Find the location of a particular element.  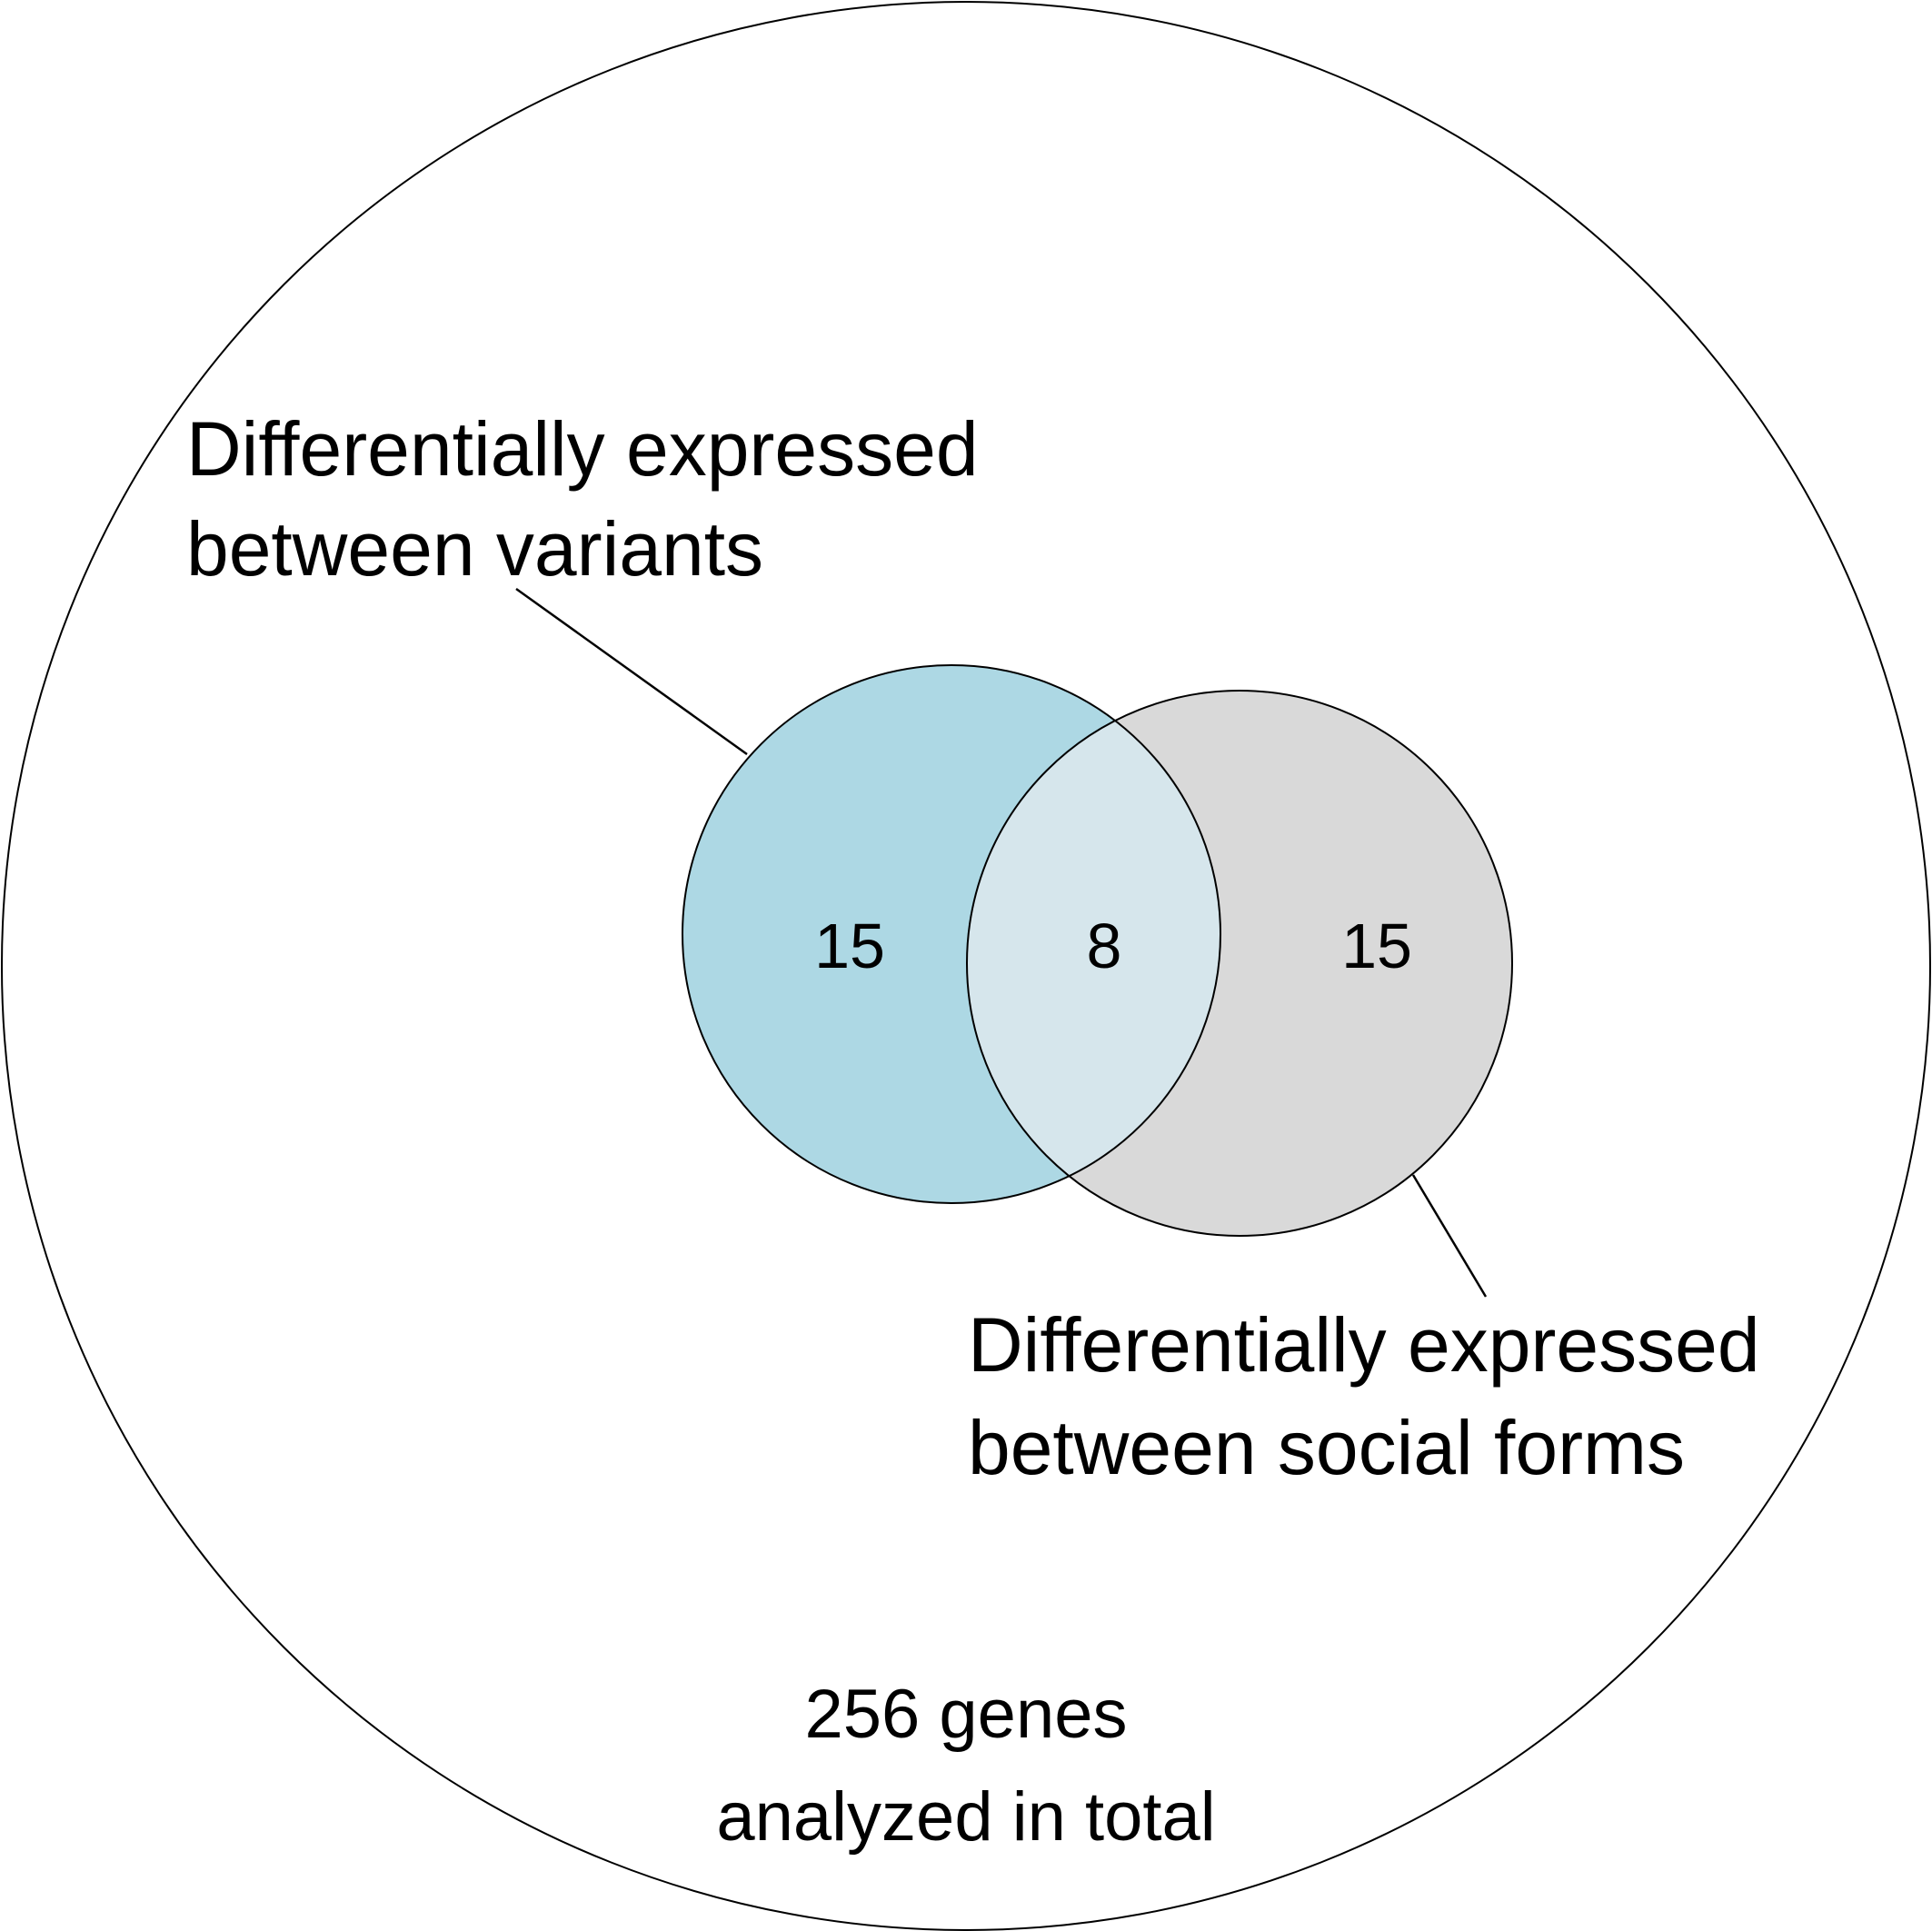

total-line1: 256 genes is located at coordinates (966, 1714).